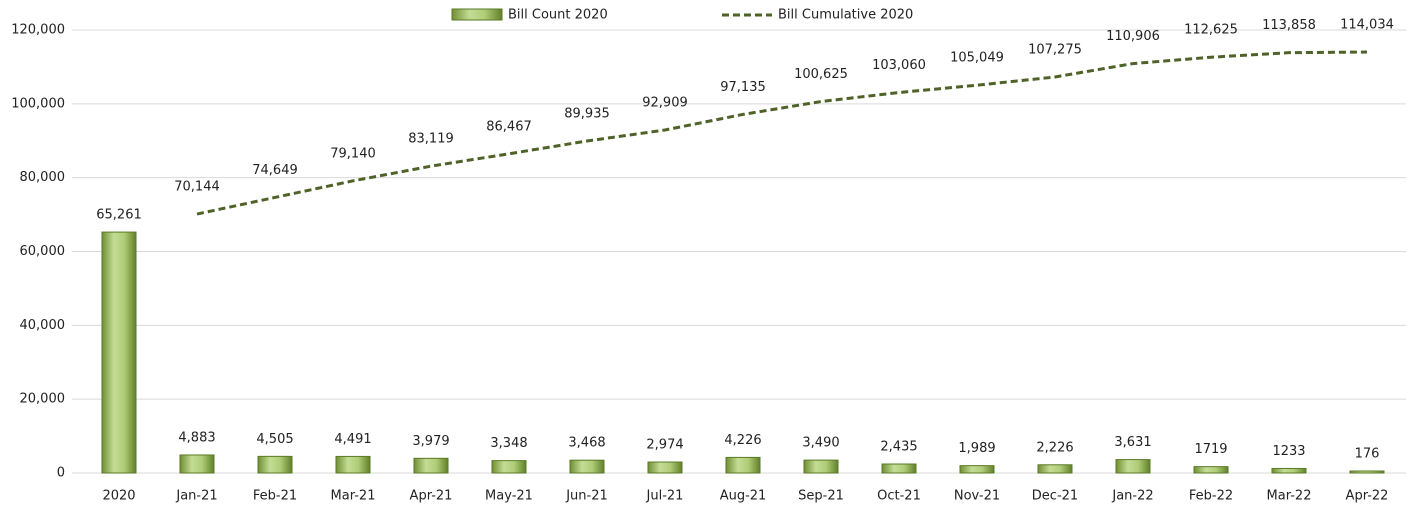  Describe the element at coordinates (196, 437) in the screenshot. I see `data-label: 4,883` at that location.